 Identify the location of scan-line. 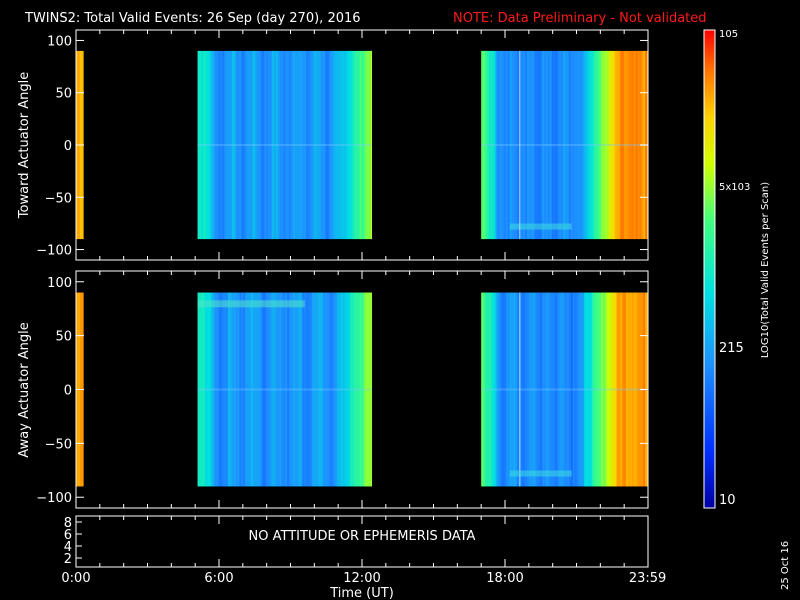
(520, 145).